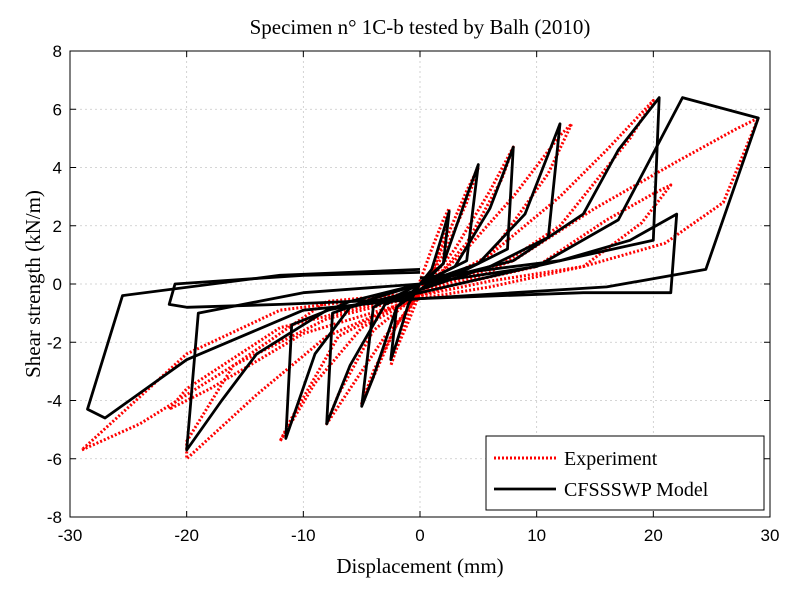 This screenshot has height=599, width=792. What do you see at coordinates (57, 51) in the screenshot?
I see `y-tick-label: 8` at bounding box center [57, 51].